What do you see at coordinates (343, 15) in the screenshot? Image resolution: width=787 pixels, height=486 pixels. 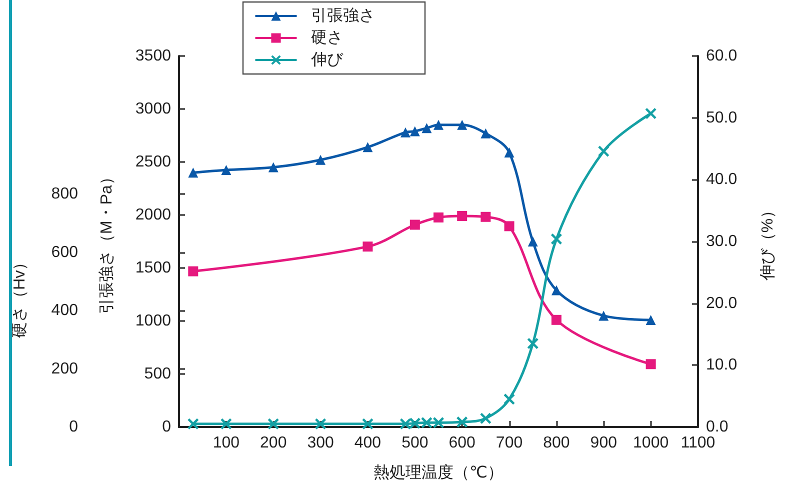 I see `legend-label: 引張強さ` at bounding box center [343, 15].